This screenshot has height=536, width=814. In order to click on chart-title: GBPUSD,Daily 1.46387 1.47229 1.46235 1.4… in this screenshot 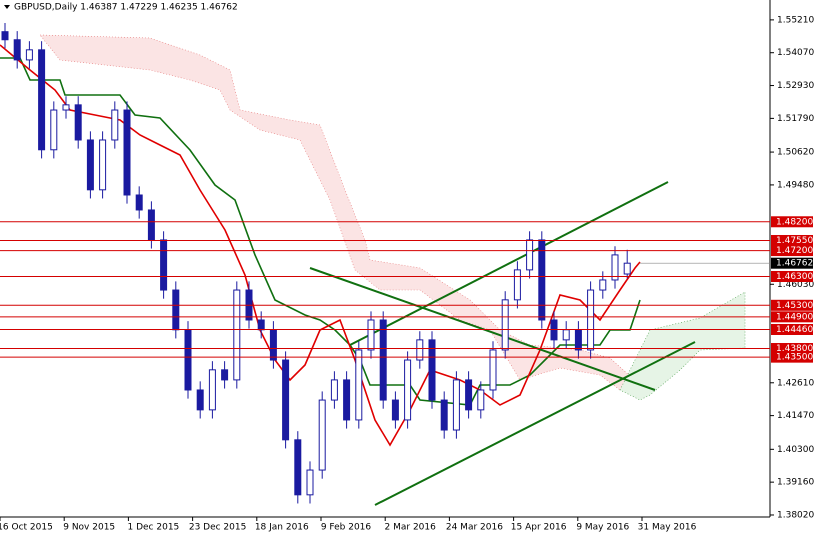, I will do `click(126, 8)`.